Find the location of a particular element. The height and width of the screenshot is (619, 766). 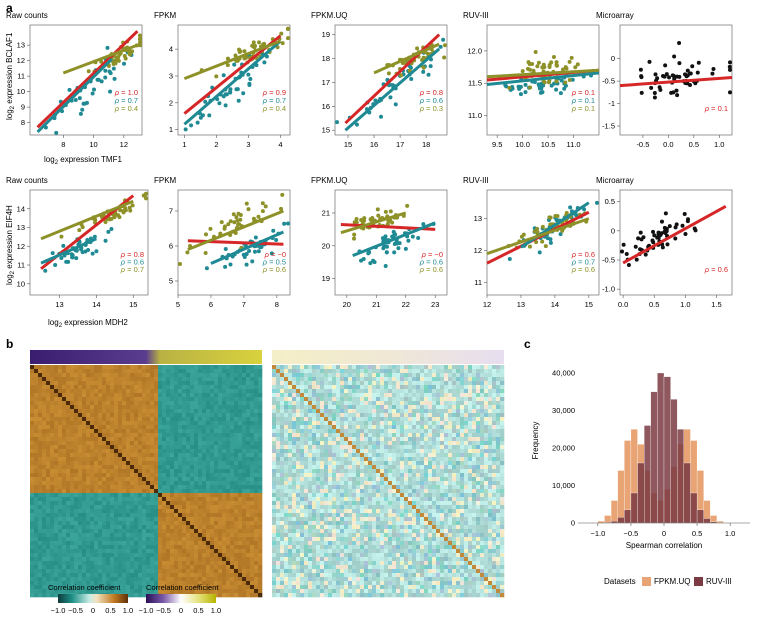

fit-line-olive is located at coordinates (87, 220).